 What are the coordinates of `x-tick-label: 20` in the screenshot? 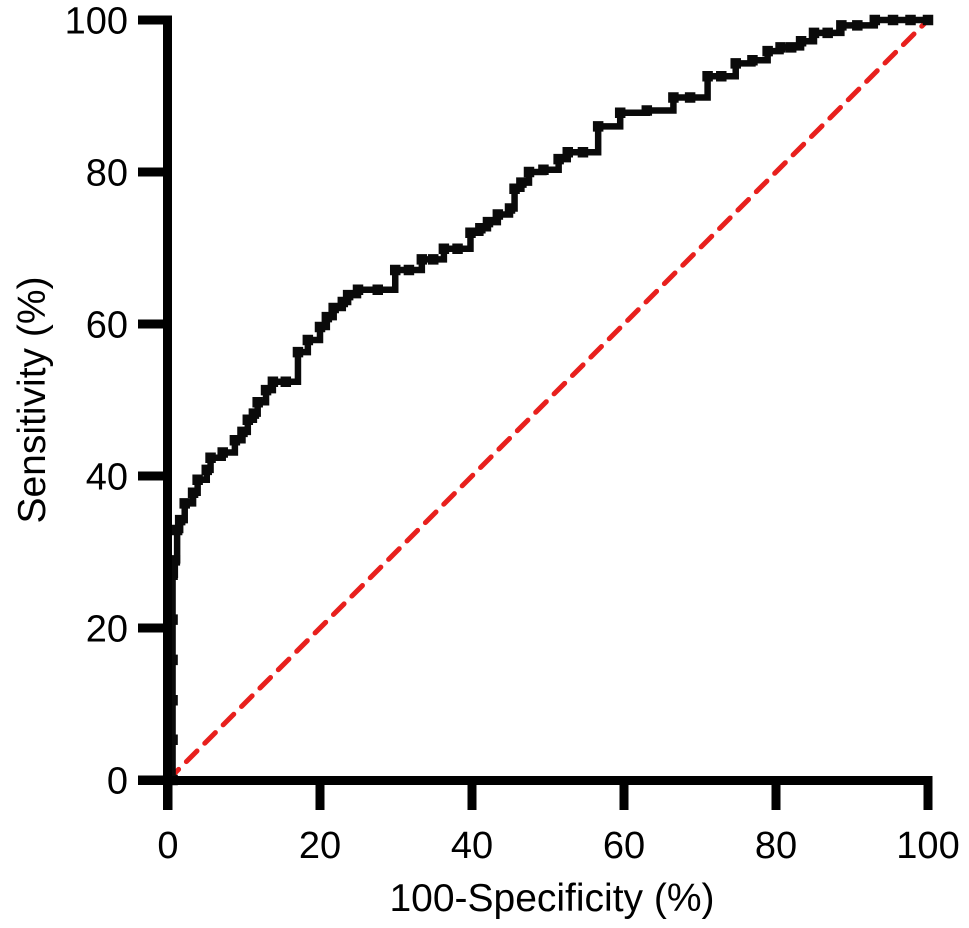 It's located at (320, 846).